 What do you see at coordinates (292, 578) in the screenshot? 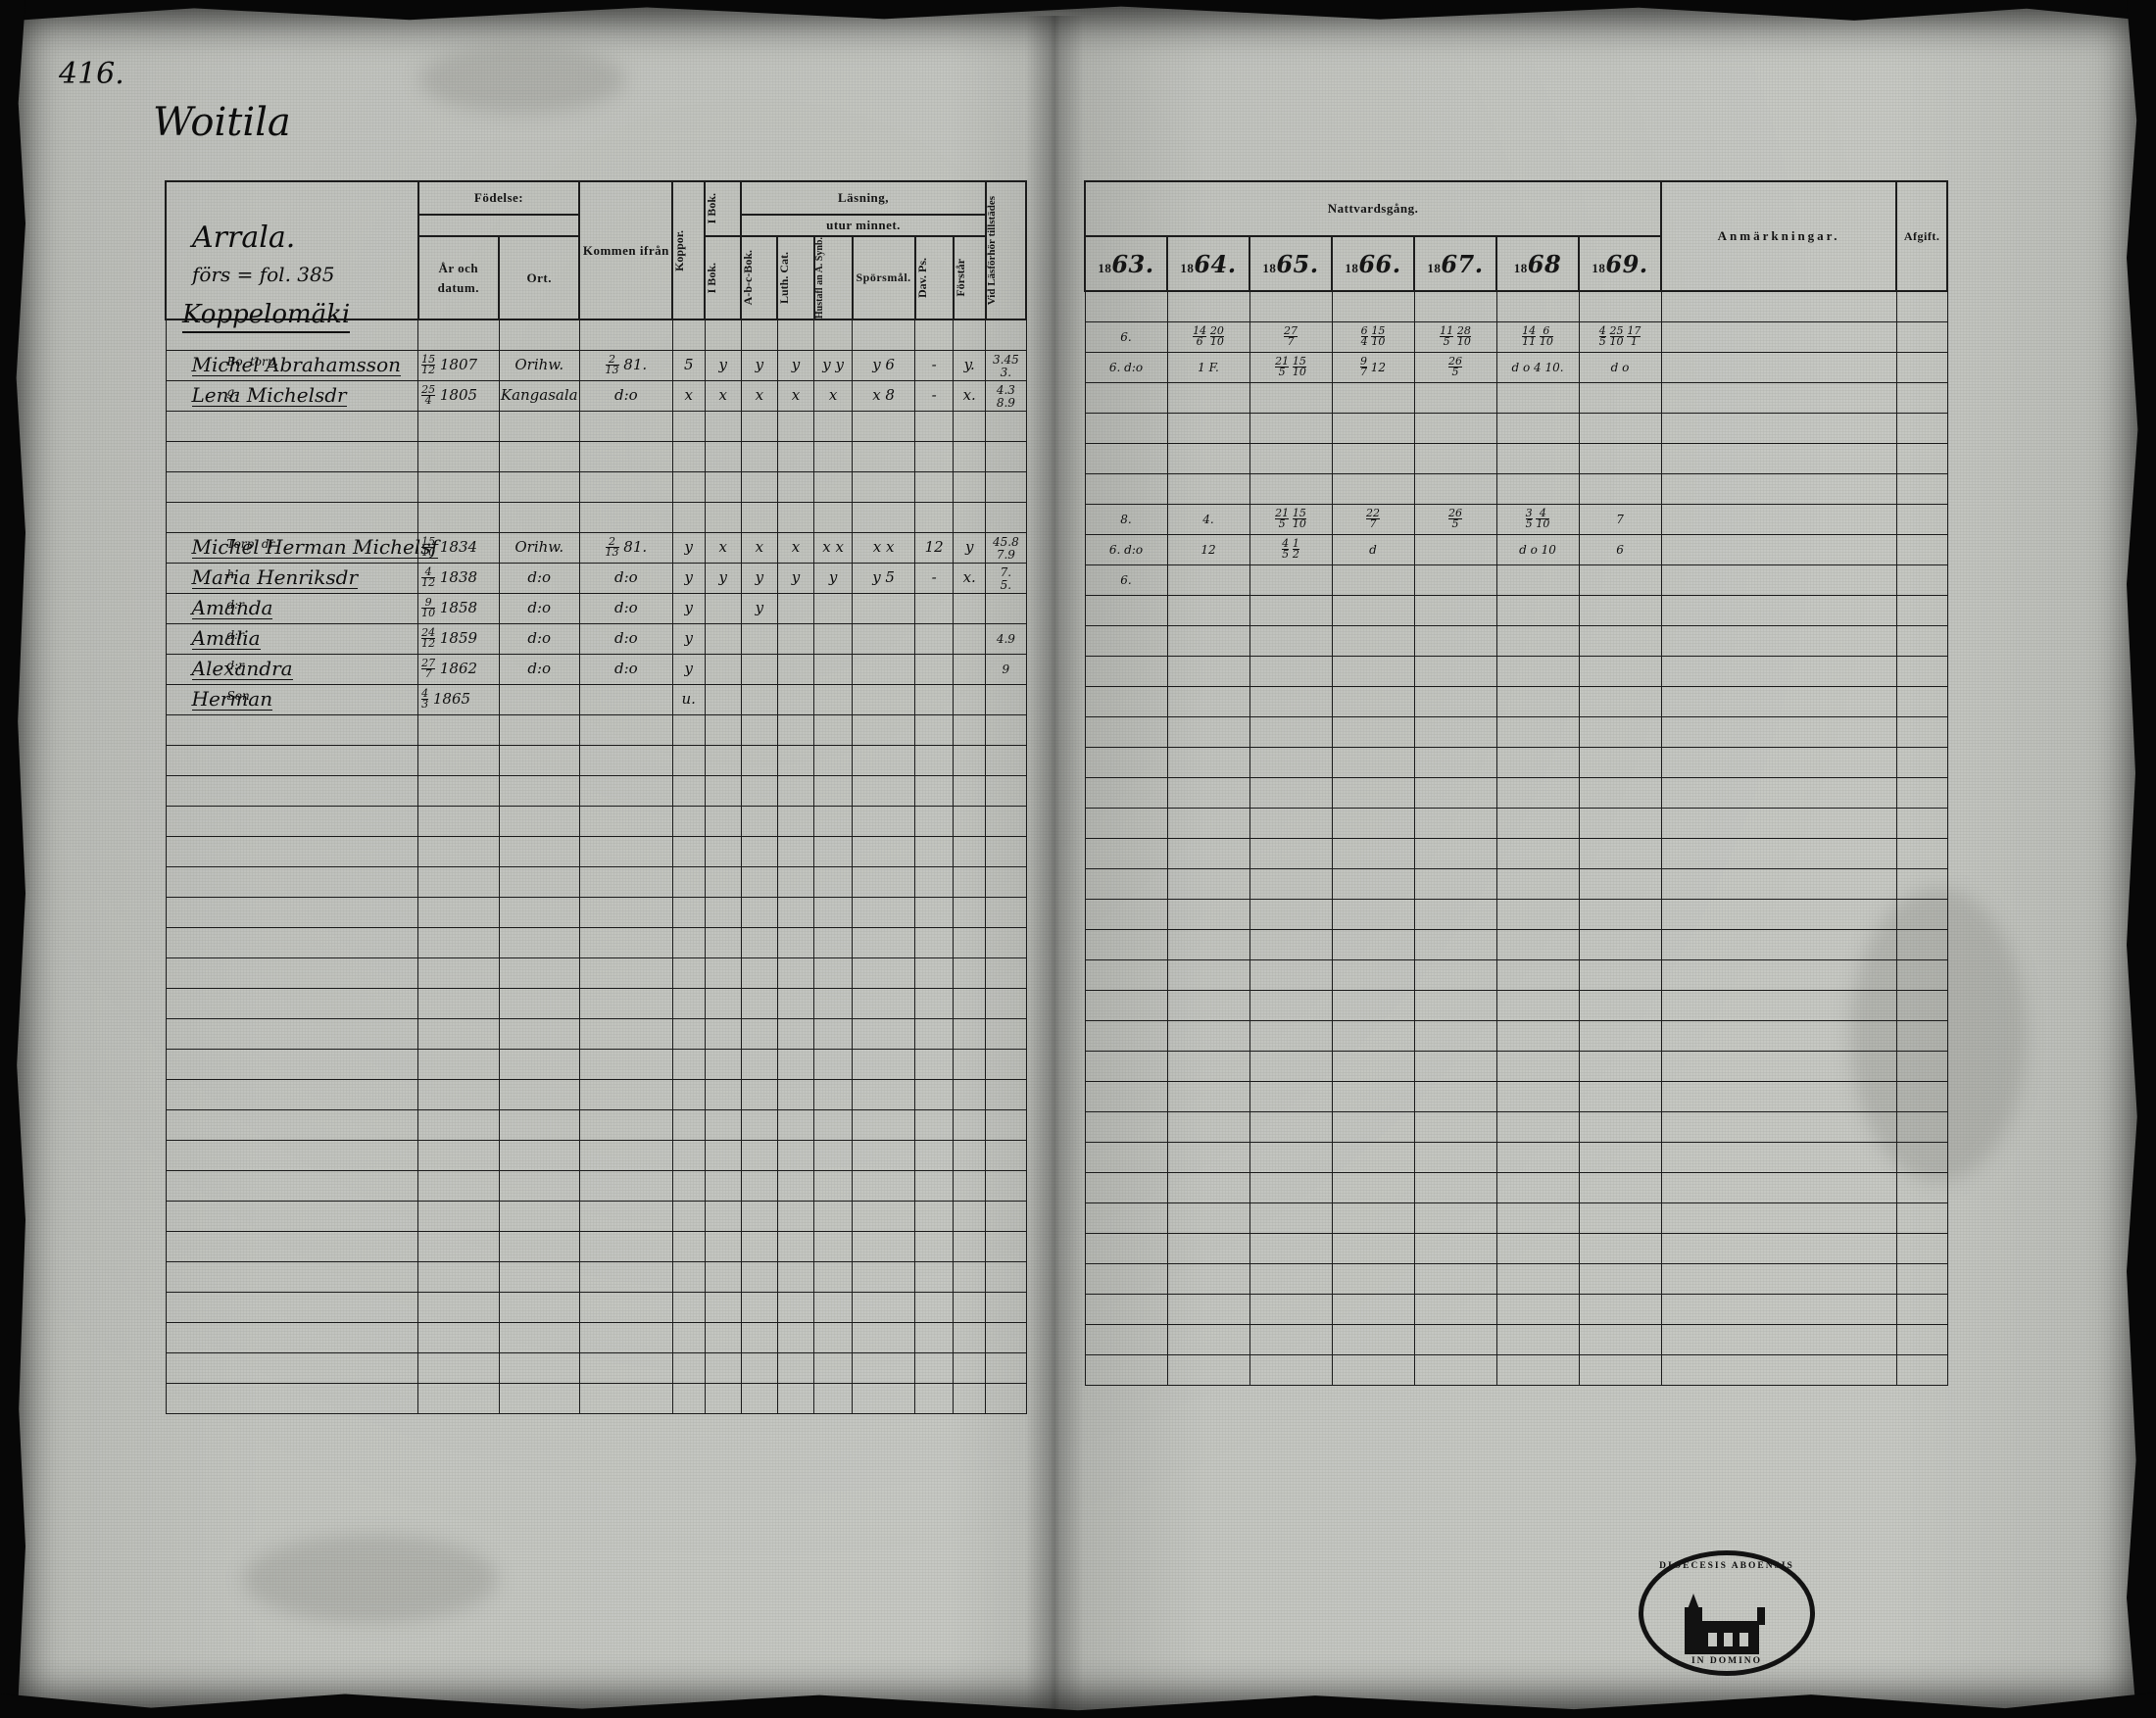
I see `cell-name: h. Maria Henriksdr` at bounding box center [292, 578].